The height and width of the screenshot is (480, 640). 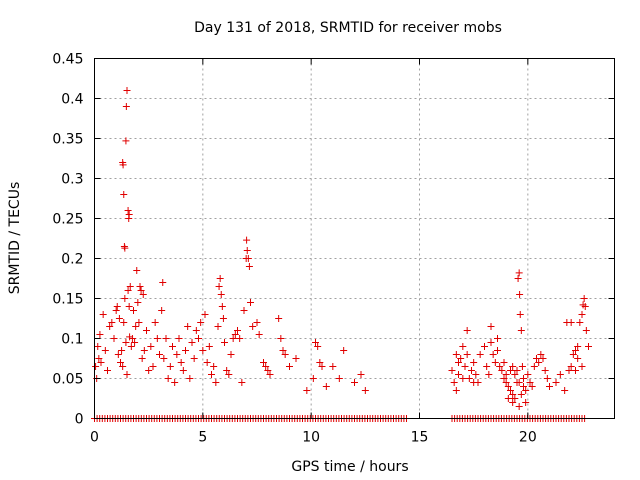 I want to click on y-tick-label: 0.25, so click(x=67, y=220).